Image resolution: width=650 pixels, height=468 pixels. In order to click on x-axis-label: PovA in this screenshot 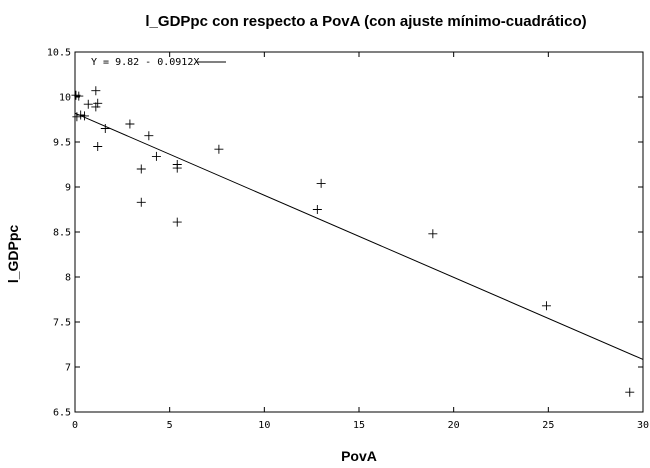, I will do `click(359, 456)`.